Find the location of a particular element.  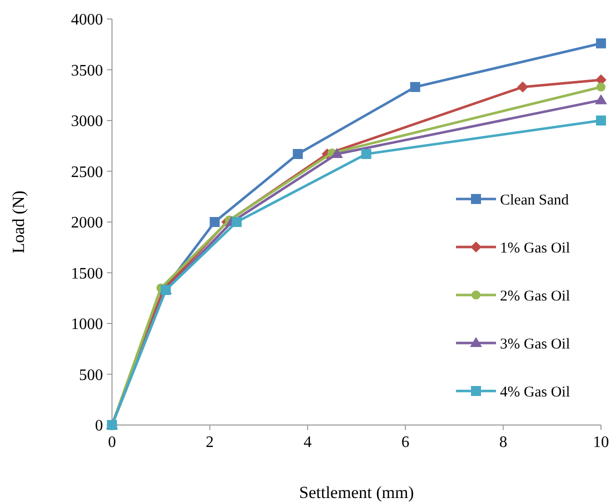

legend-label: 2% Gas Oil is located at coordinates (535, 296).